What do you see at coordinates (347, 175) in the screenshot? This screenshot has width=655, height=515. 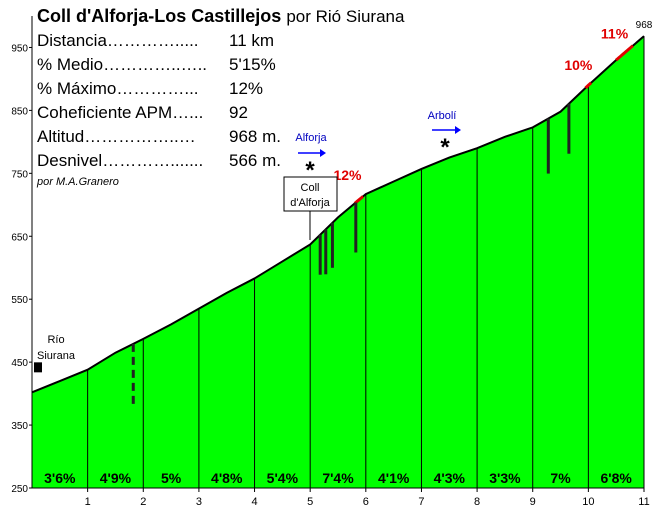 I see `ramp-percent-label: 12%` at bounding box center [347, 175].